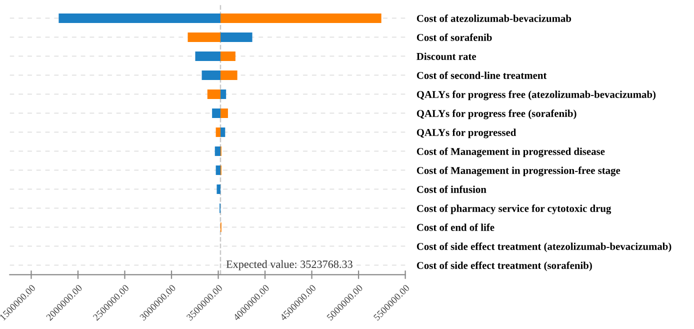 Image resolution: width=694 pixels, height=329 pixels. I want to click on y-tick-label: Cost of infusion, so click(451, 189).